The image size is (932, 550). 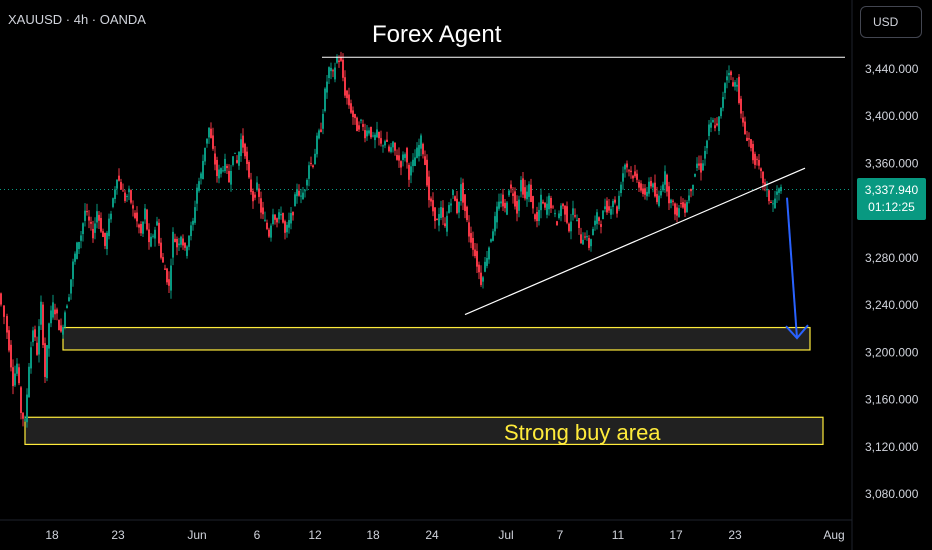 What do you see at coordinates (505, 535) in the screenshot?
I see `x-tick-label: Jul` at bounding box center [505, 535].